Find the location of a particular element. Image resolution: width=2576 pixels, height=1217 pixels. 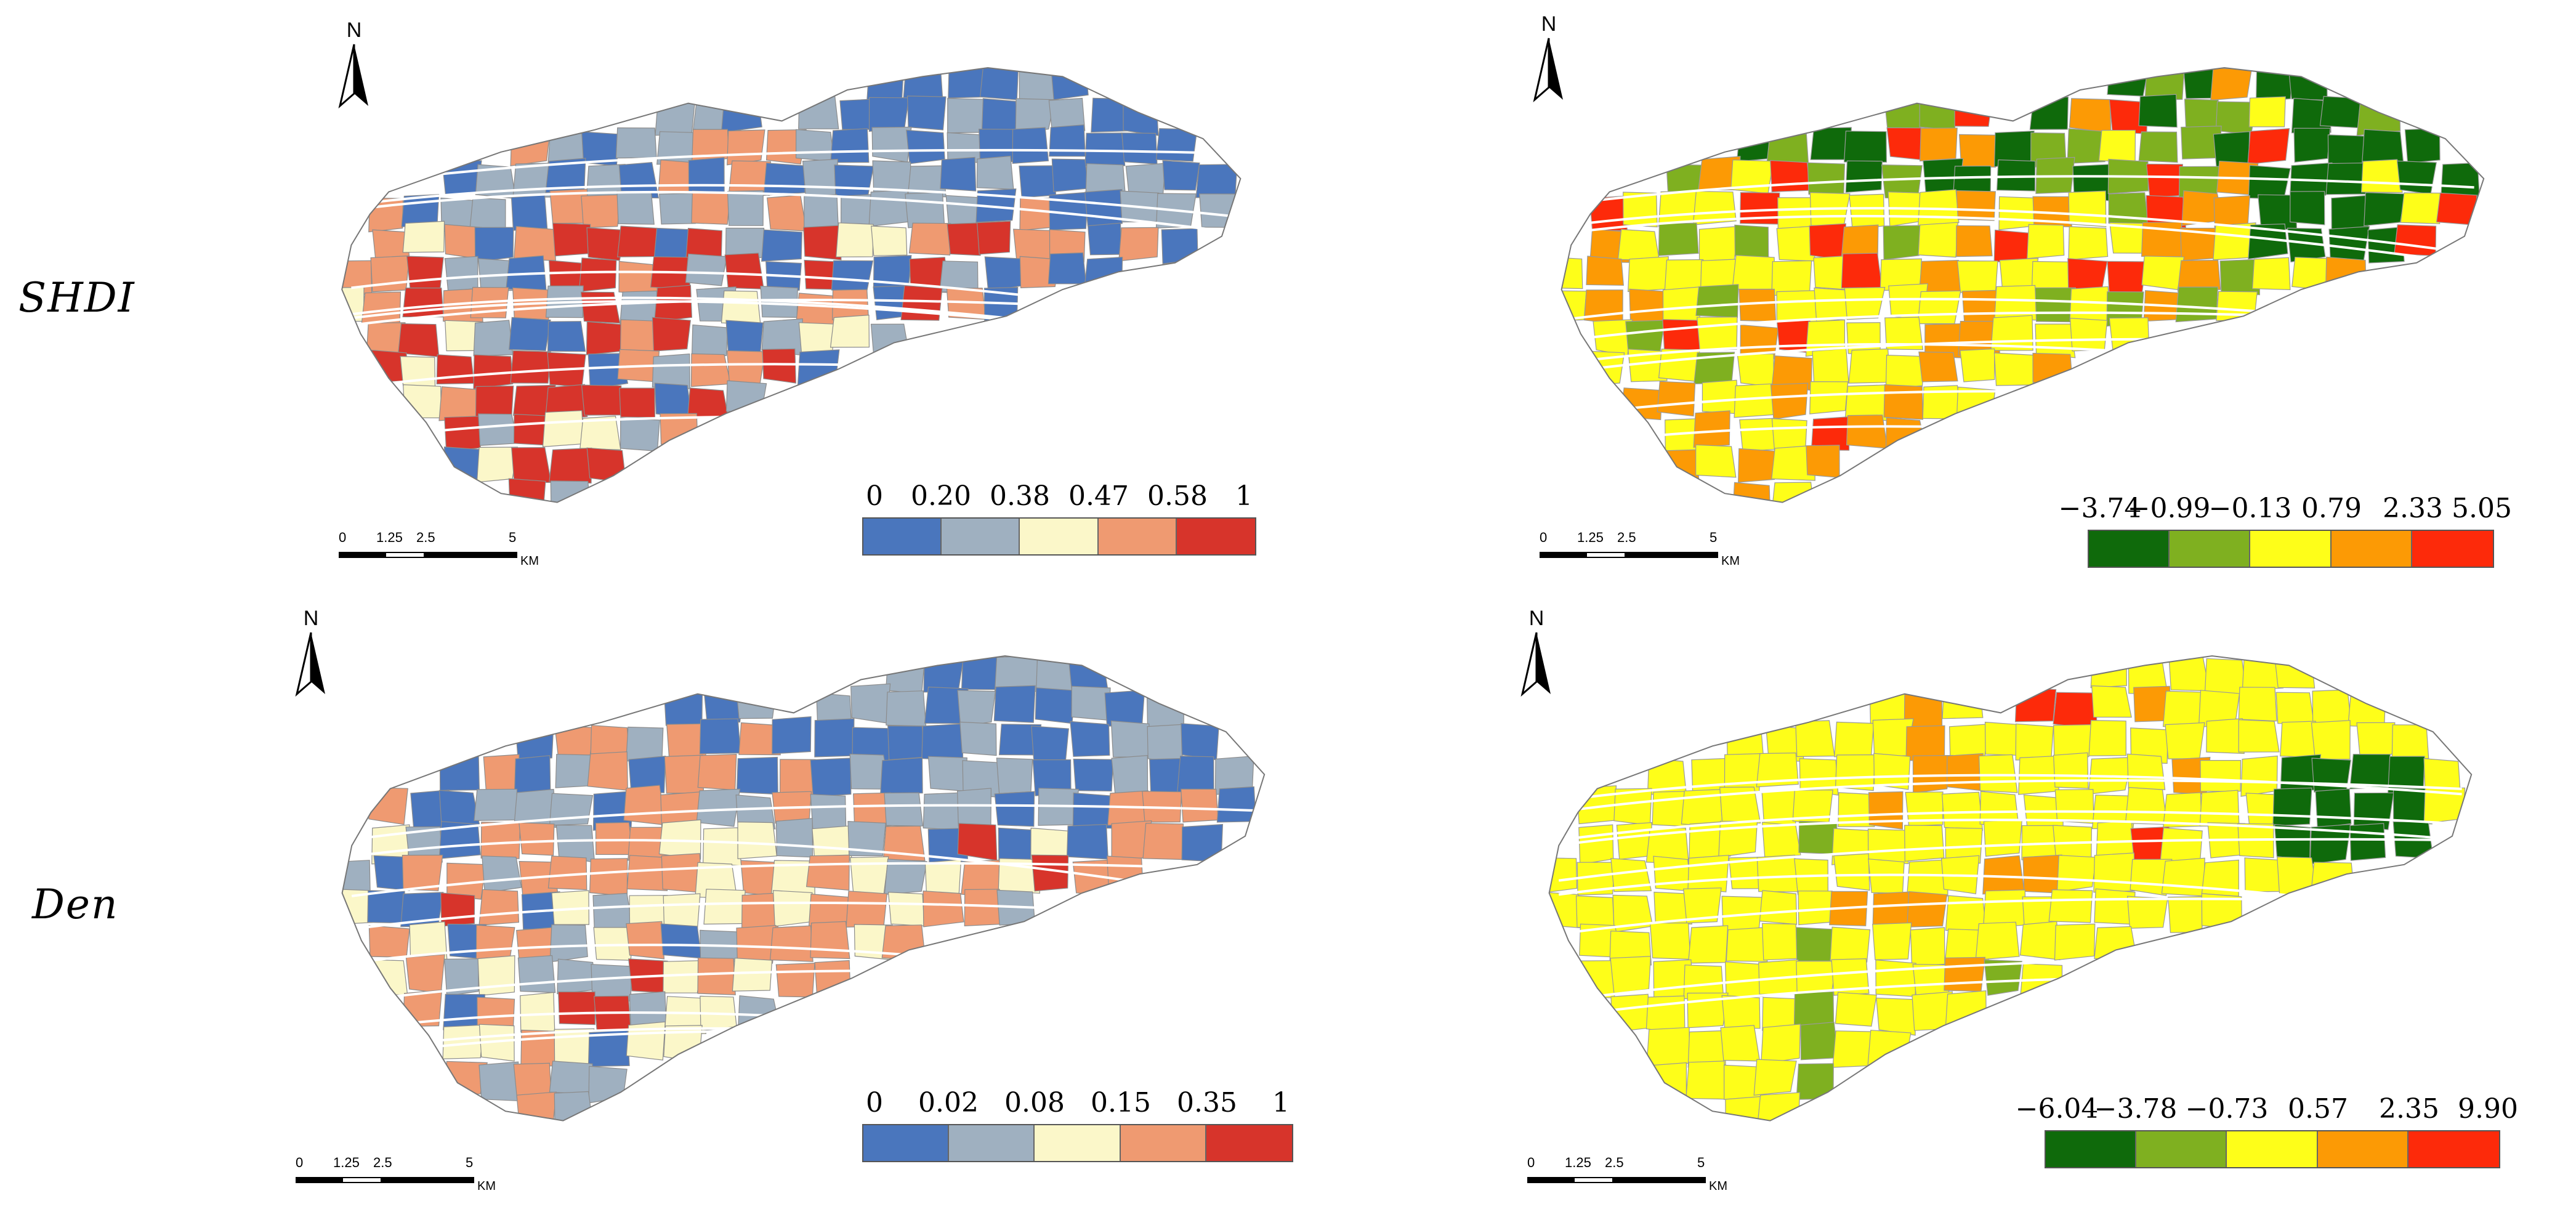

district-outline is located at coordinates (2023, 285).